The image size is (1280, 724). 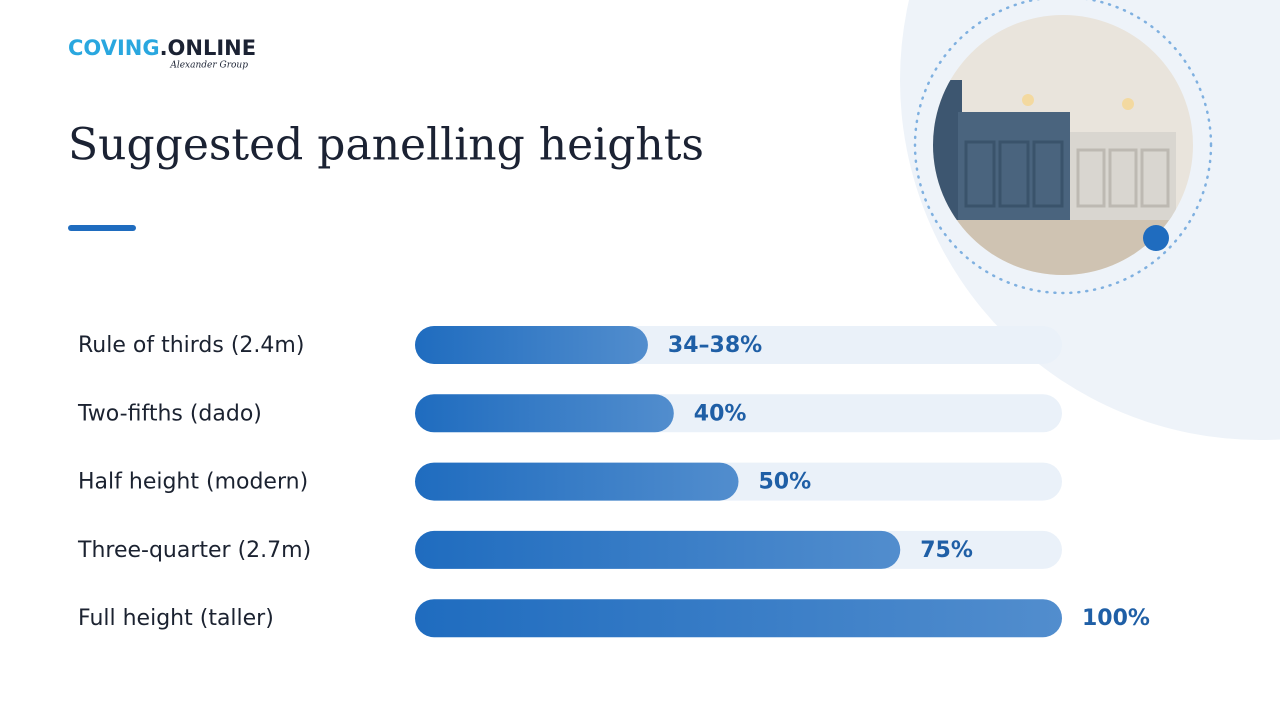 I want to click on brand-logo: COVING.ONLINE, so click(x=162, y=48).